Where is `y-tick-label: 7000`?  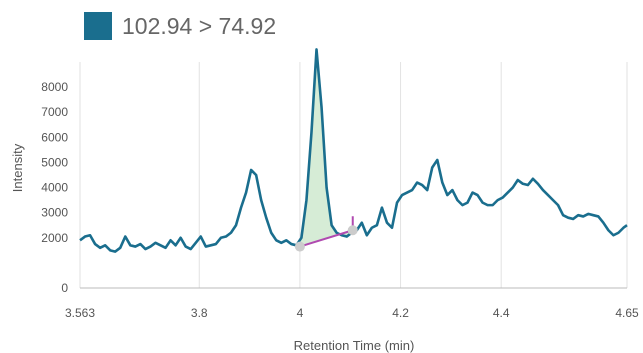 y-tick-label: 7000 is located at coordinates (54, 112).